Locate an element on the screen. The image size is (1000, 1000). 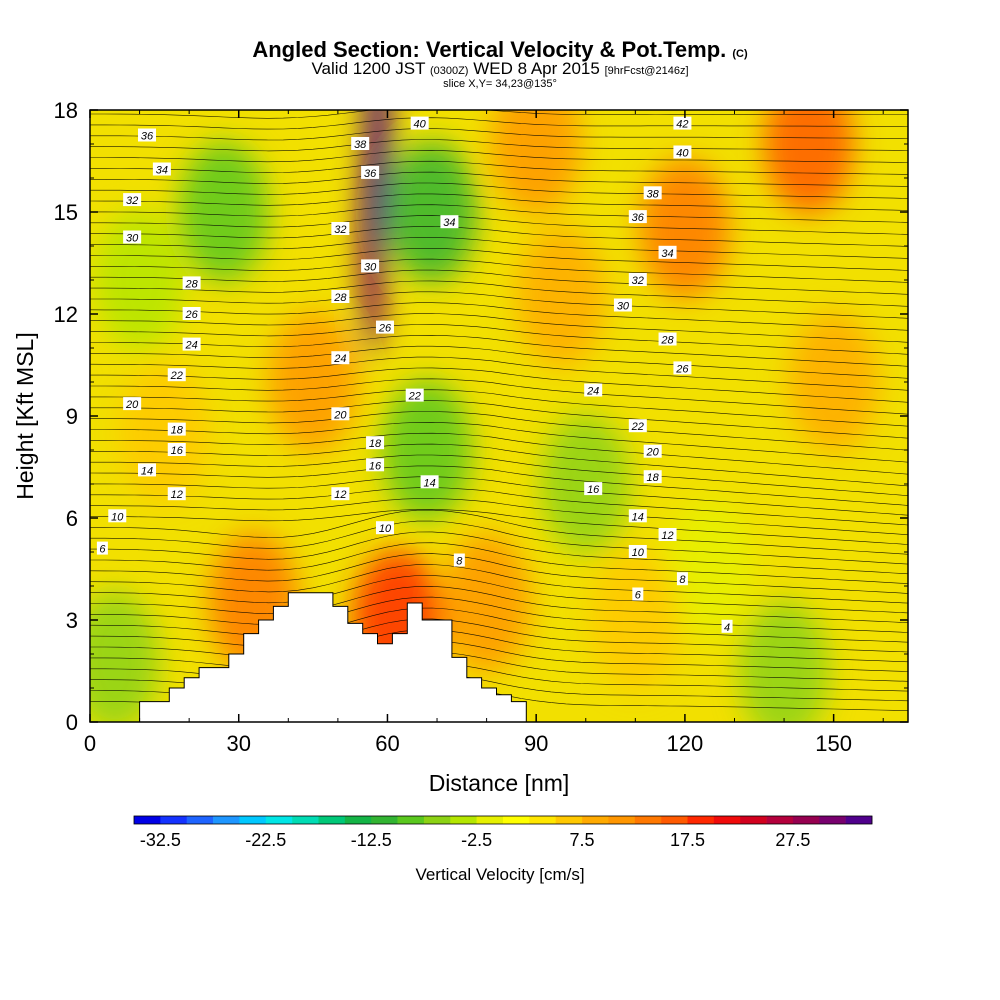
isentrope-label: 16 is located at coordinates (177, 451).